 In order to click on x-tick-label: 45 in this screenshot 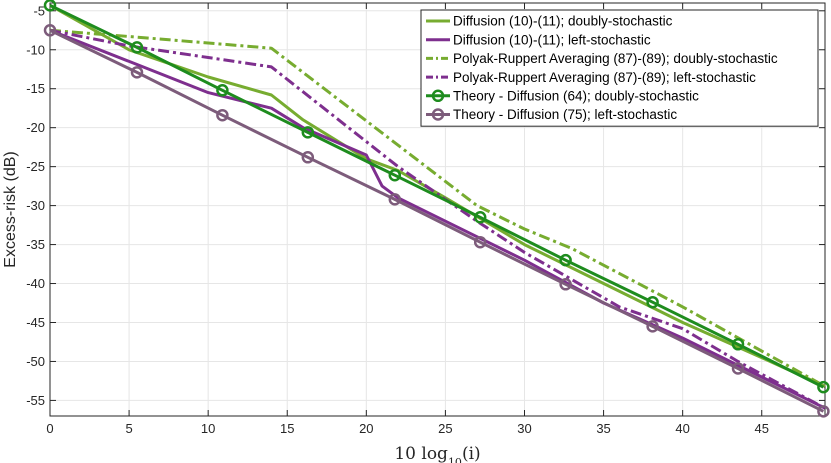, I will do `click(762, 428)`.